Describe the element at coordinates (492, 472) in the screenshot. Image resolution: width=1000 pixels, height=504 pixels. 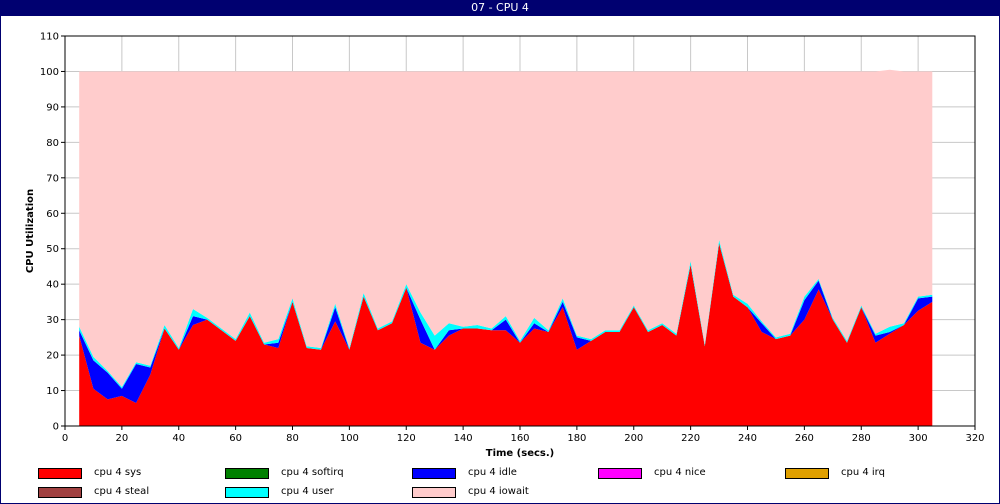
I see `legend-label: cpu 4 idle` at that location.